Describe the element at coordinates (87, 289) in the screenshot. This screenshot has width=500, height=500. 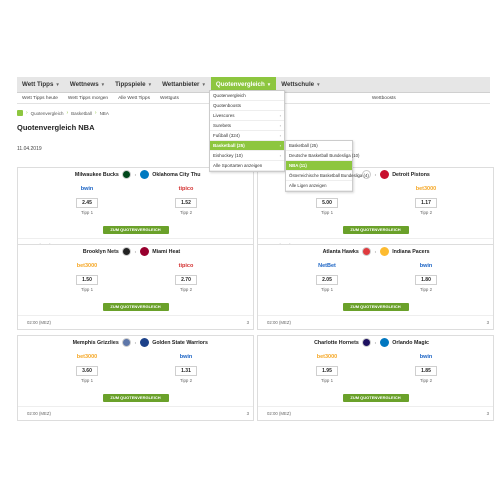
I see `tipp-1-label: Tipp 1` at that location.